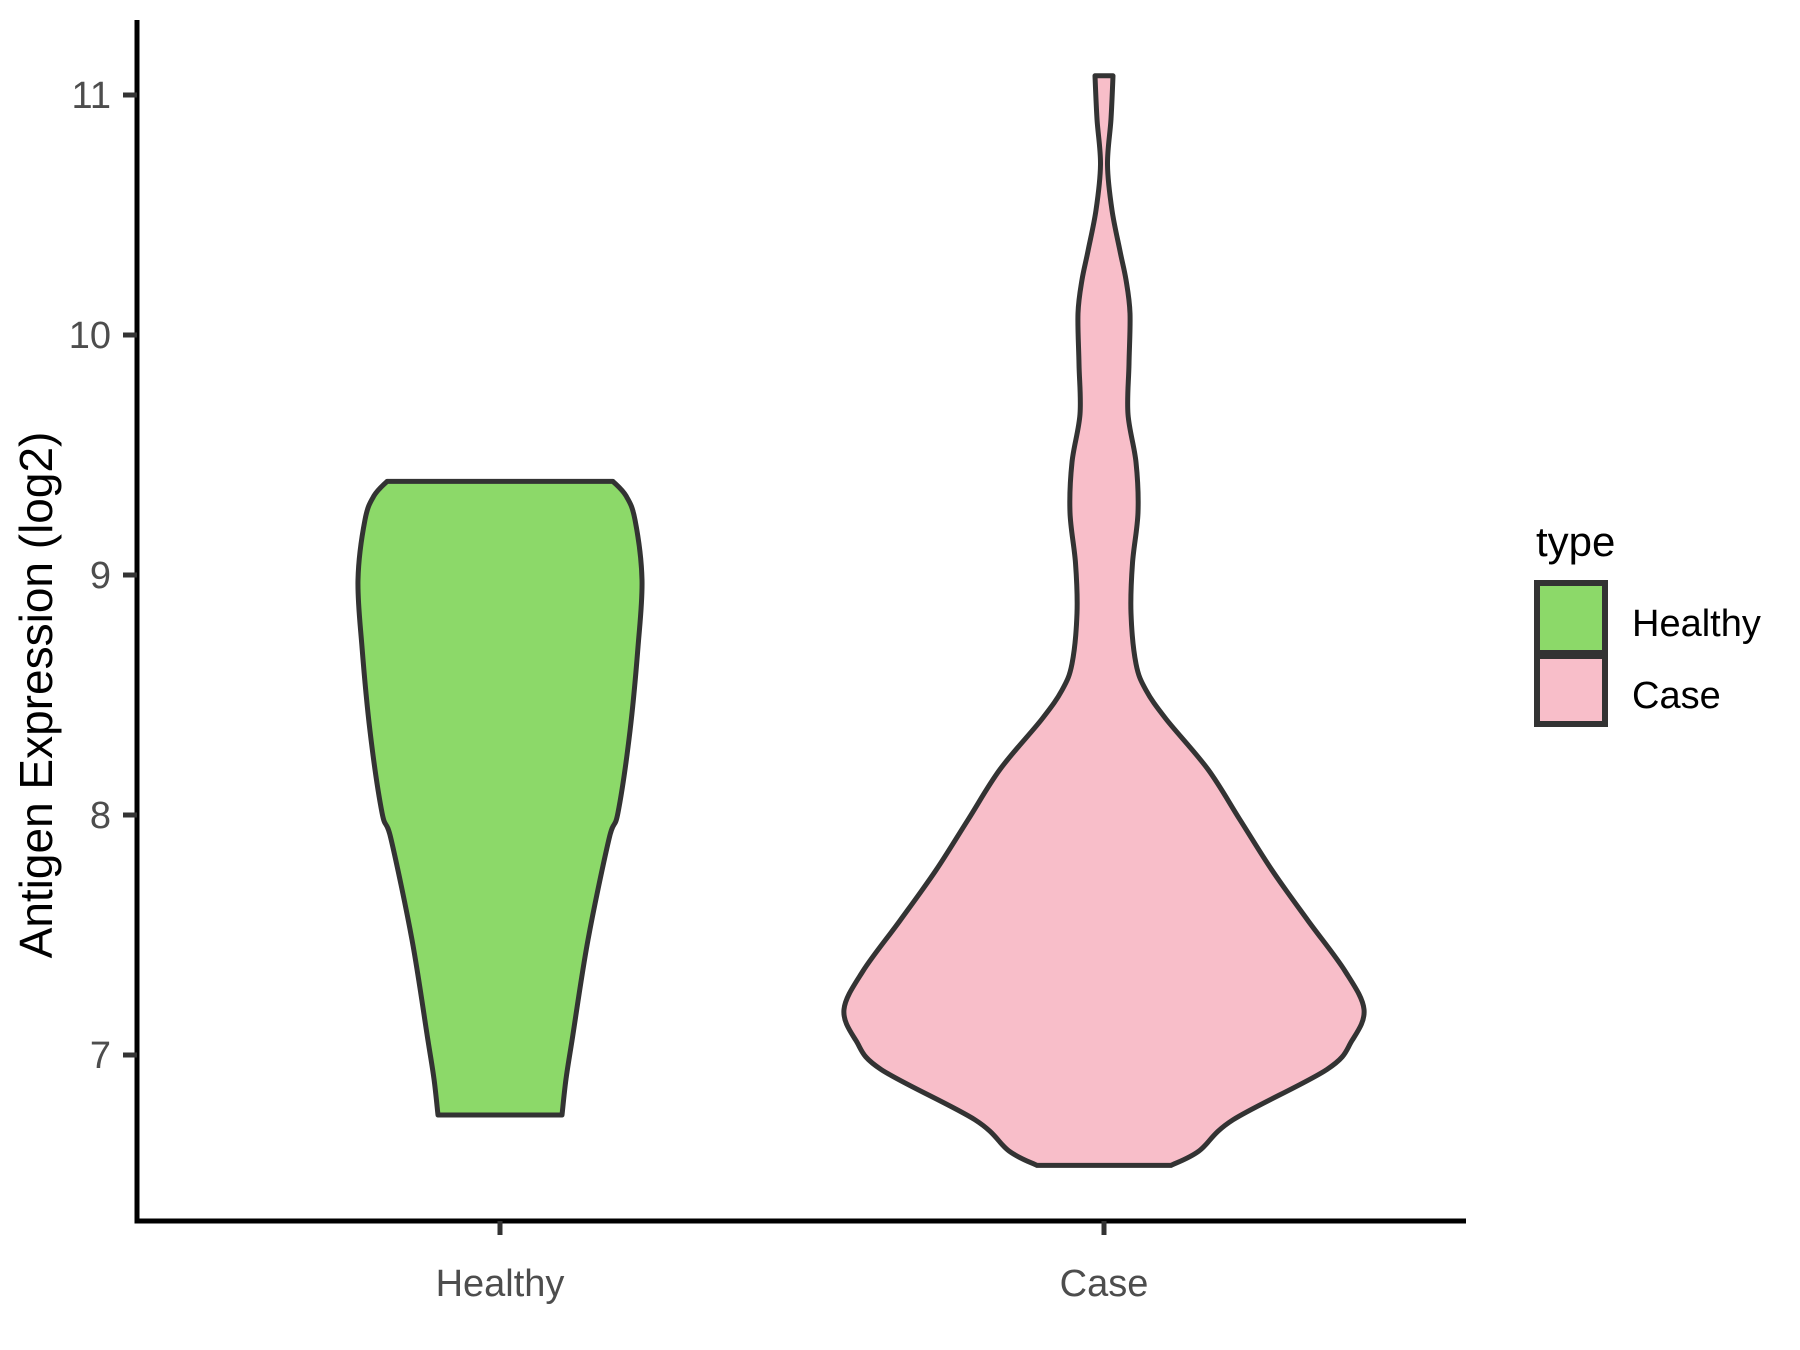 The image size is (1800, 1350). What do you see at coordinates (36, 695) in the screenshot?
I see `y-axis-title: Antigen Expression (log2)` at bounding box center [36, 695].